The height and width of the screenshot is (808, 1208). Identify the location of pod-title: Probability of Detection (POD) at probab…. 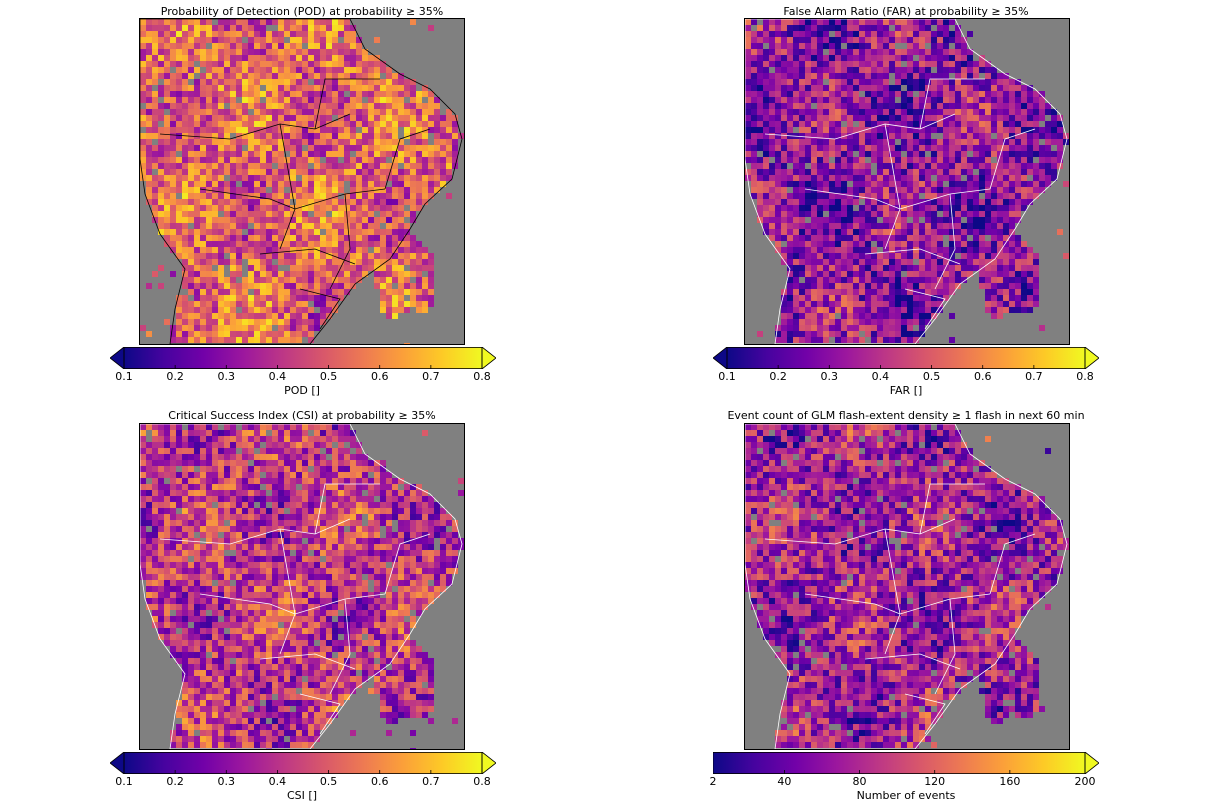
(302, 11).